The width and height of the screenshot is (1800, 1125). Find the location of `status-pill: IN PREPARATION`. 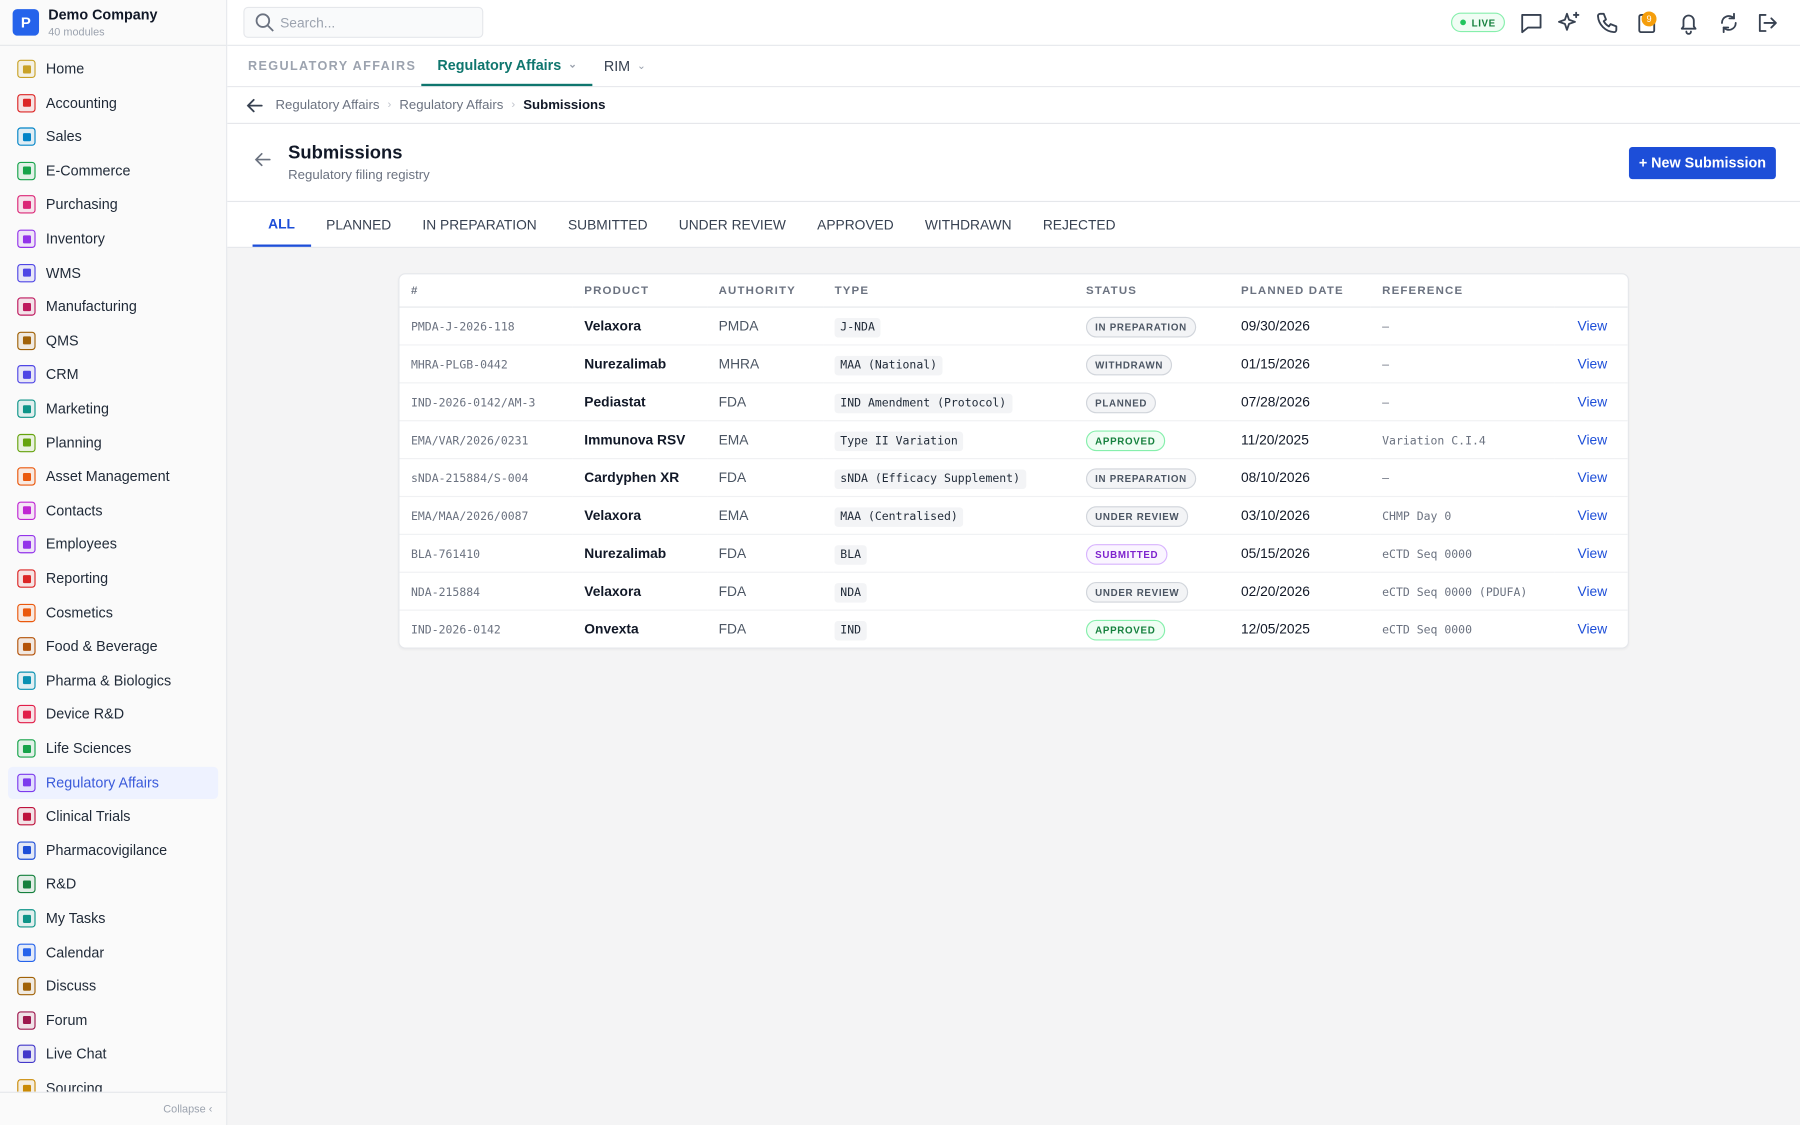

status-pill: IN PREPARATION is located at coordinates (1141, 327).